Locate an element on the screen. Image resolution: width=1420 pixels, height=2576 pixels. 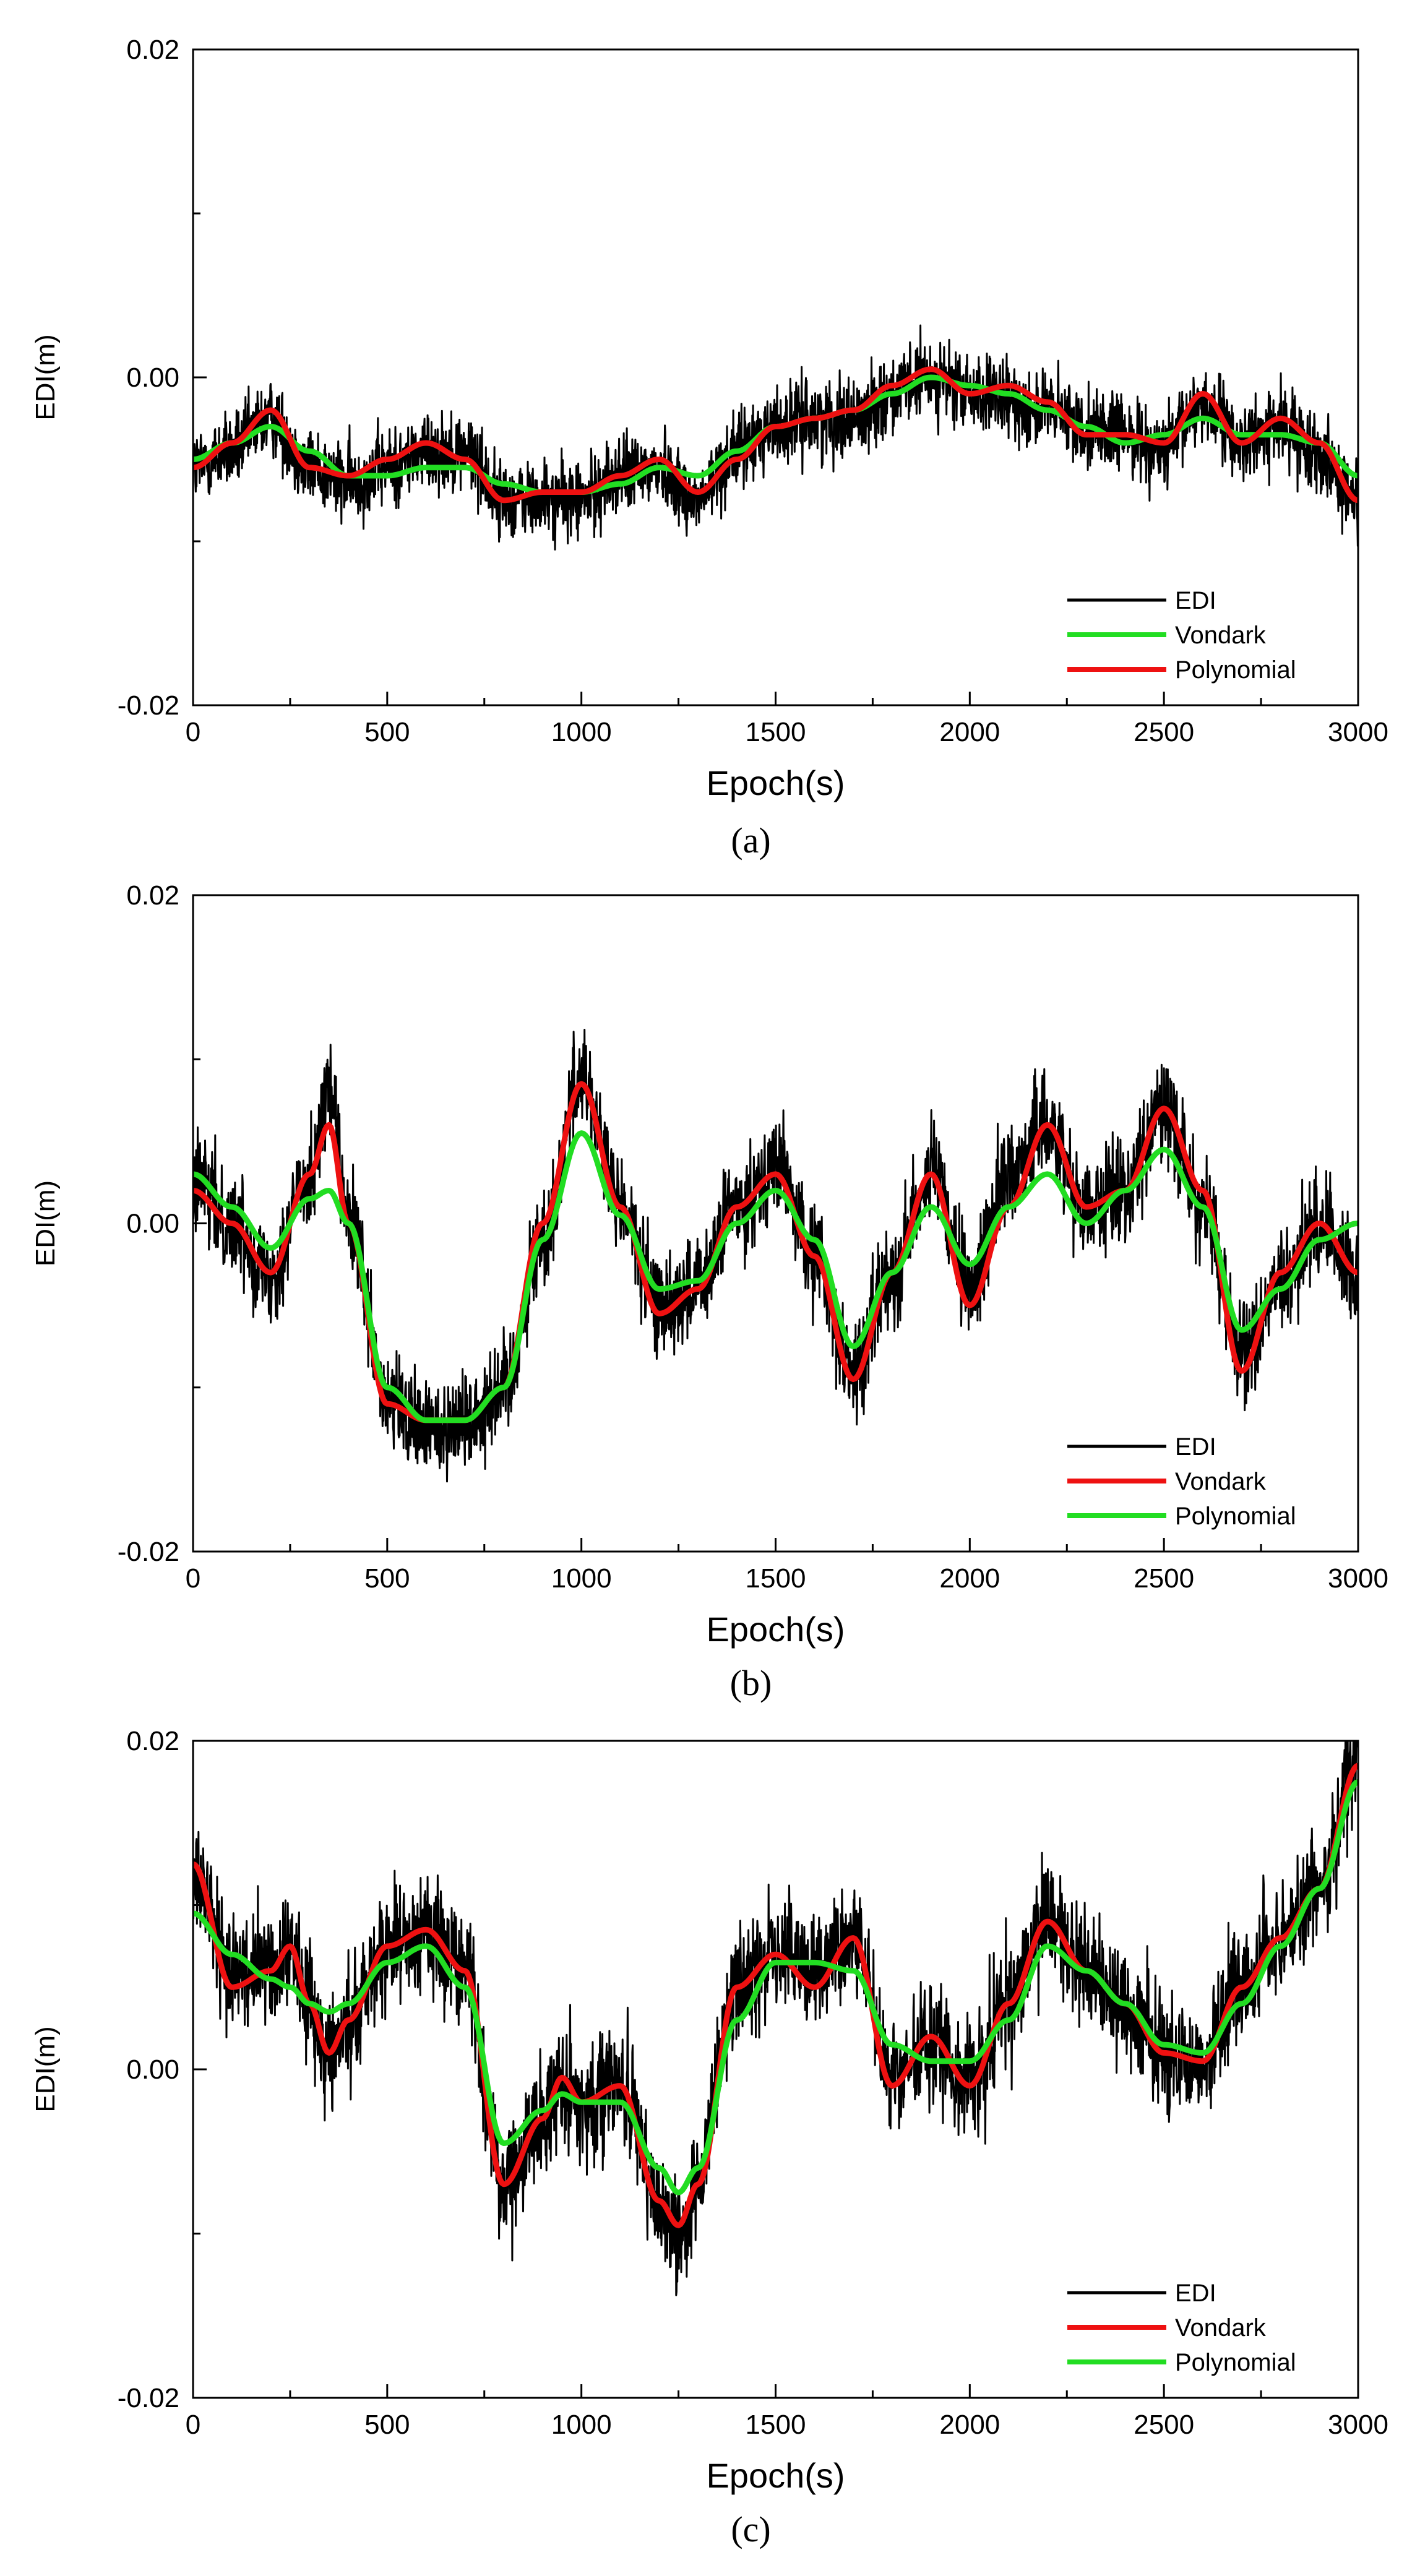
panel-label: (c) is located at coordinates (750, 2529).